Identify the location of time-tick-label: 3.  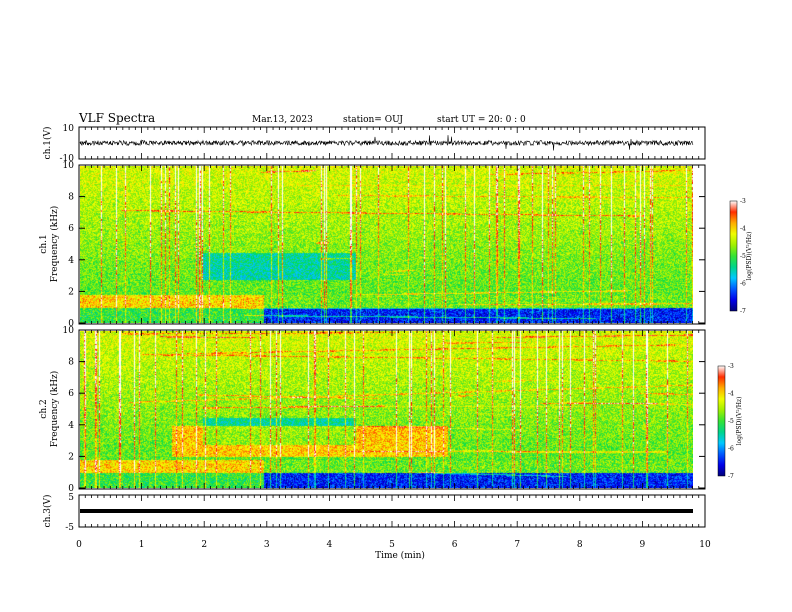
(267, 545).